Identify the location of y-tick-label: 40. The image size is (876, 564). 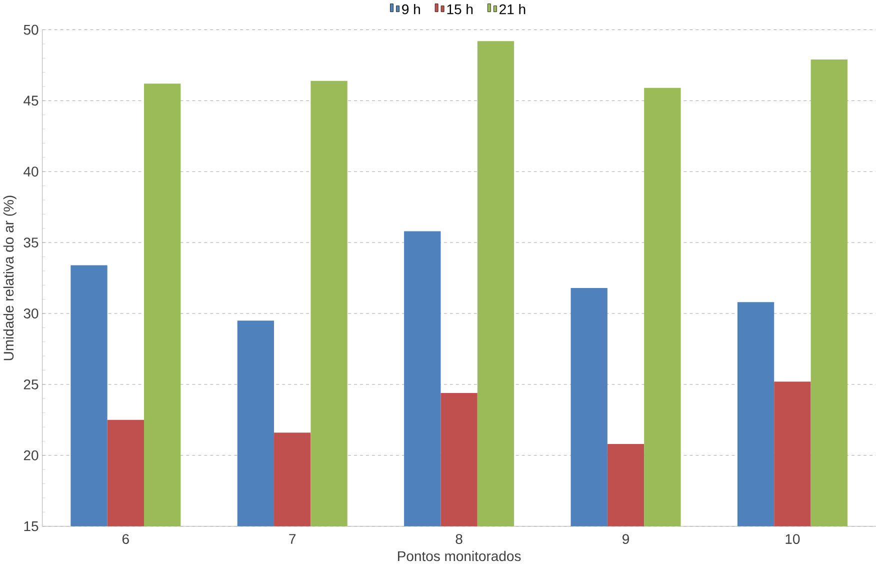
(31, 171).